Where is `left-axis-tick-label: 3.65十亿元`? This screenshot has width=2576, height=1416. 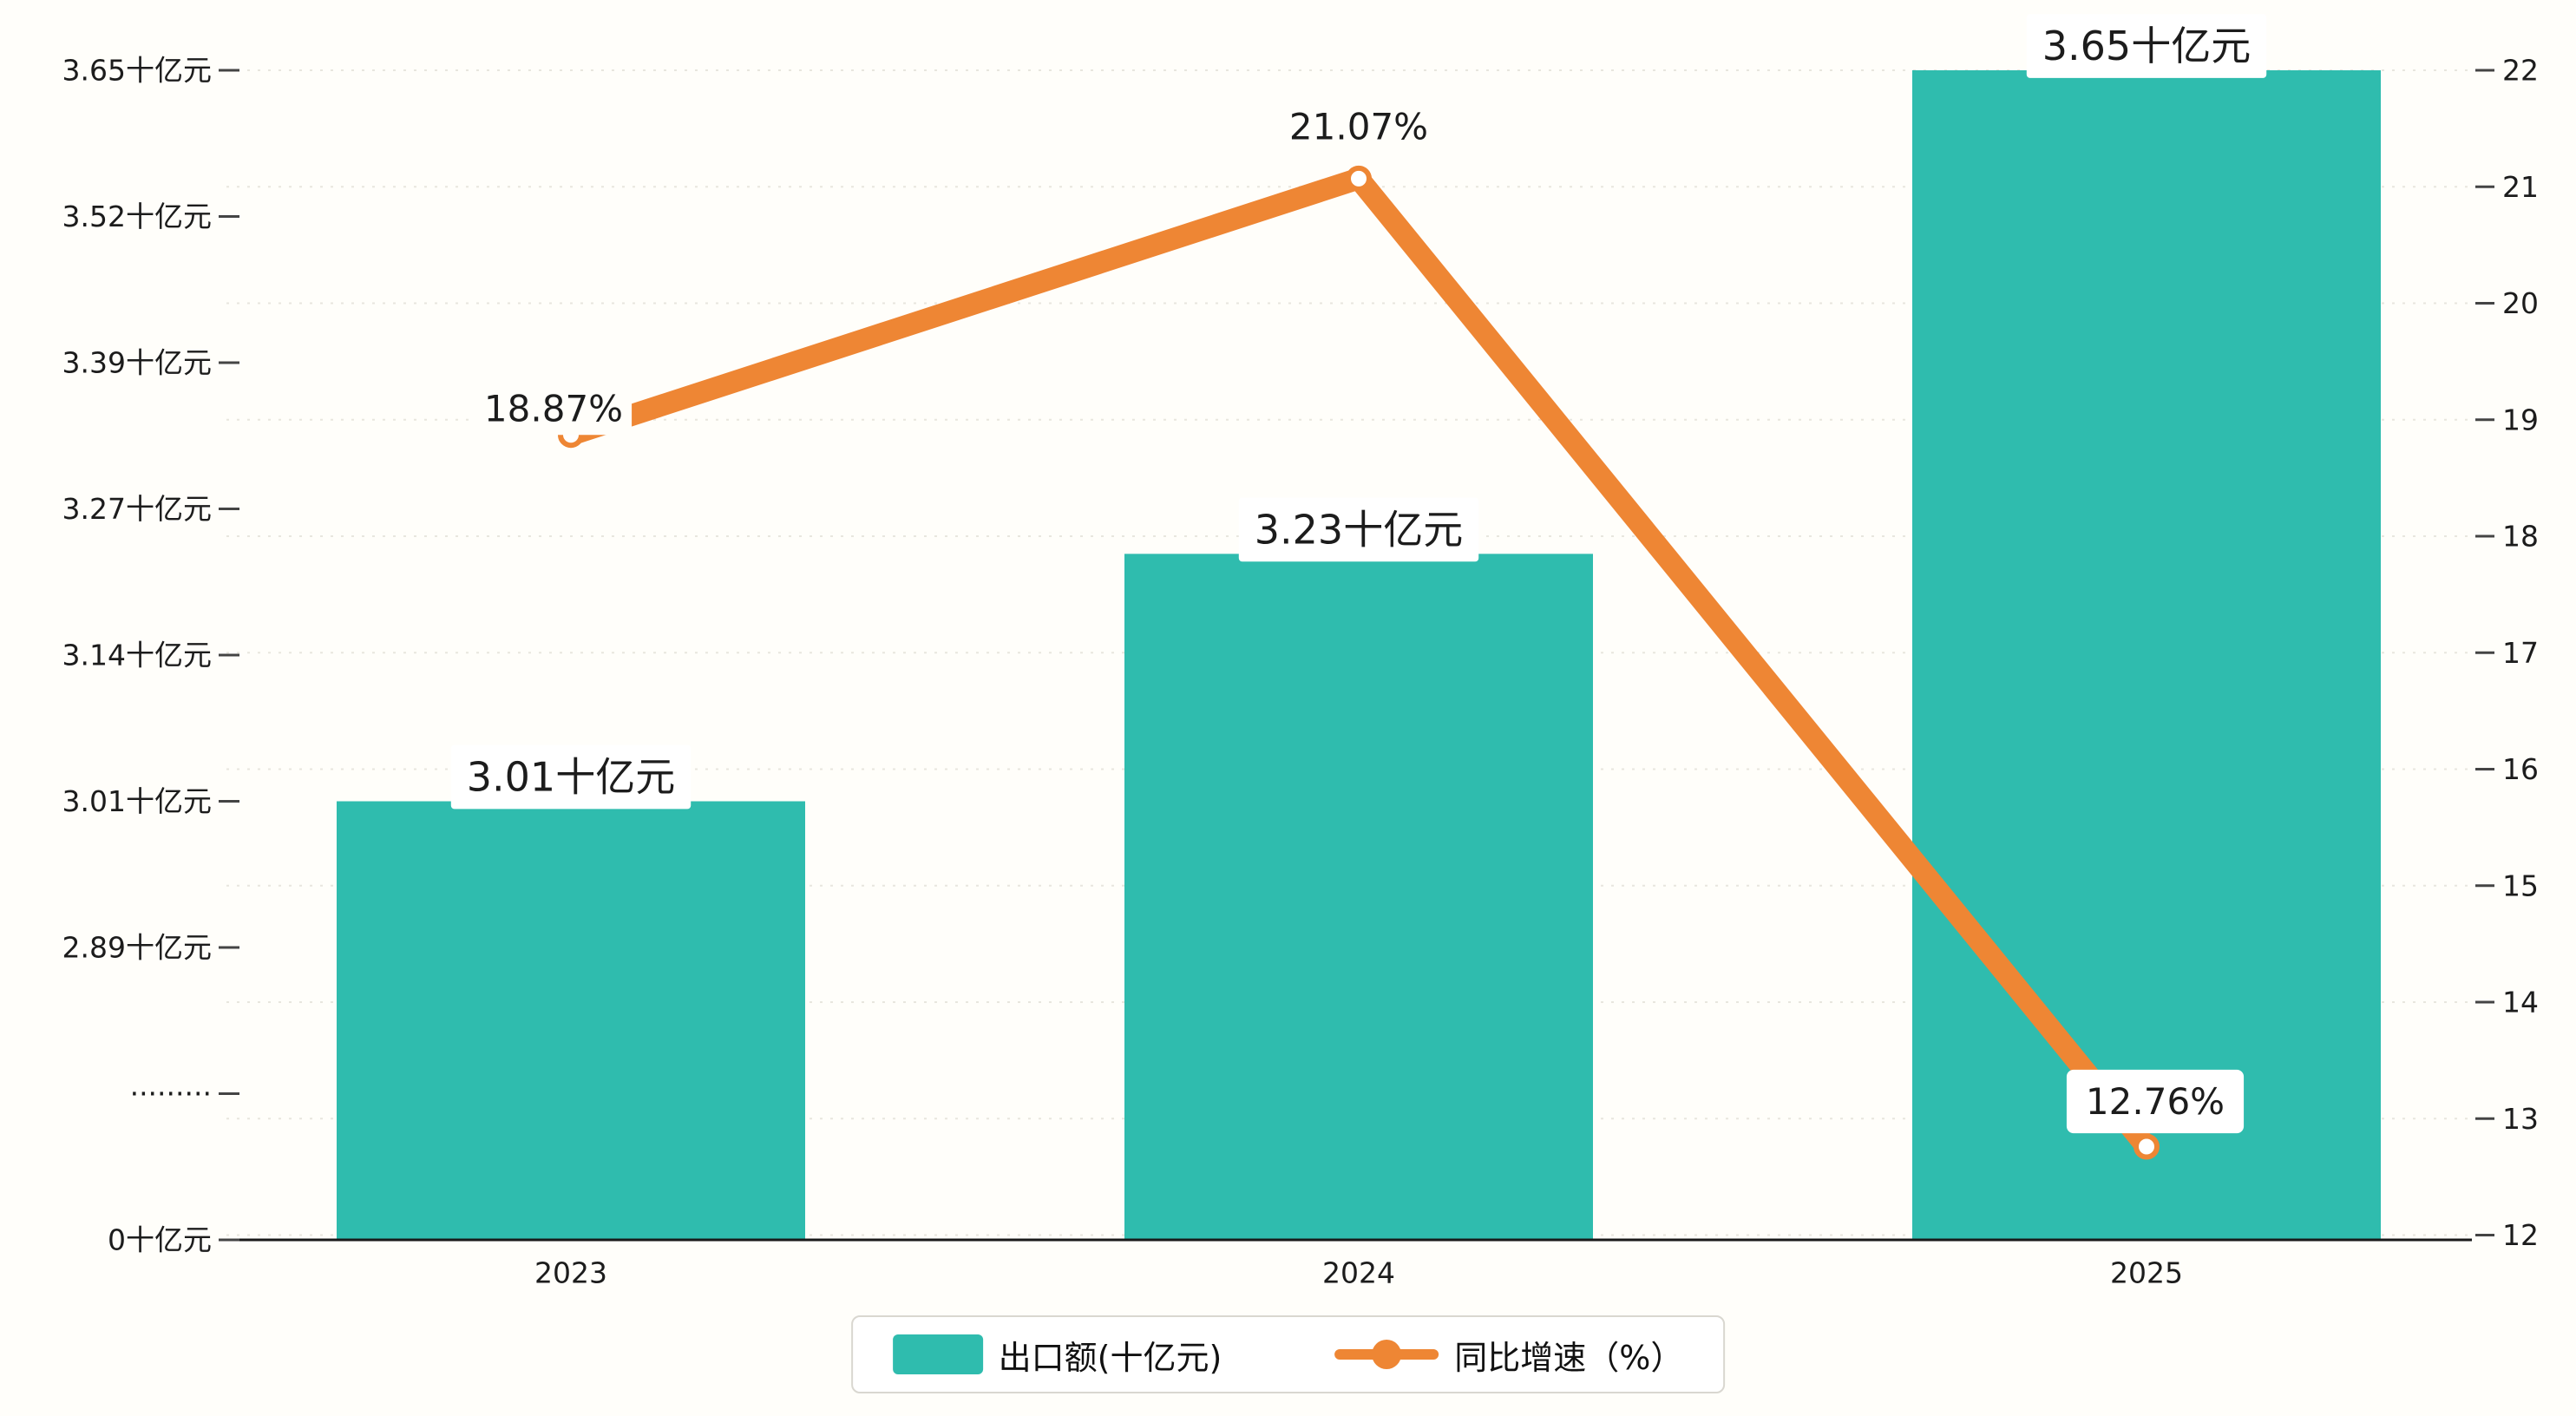 left-axis-tick-label: 3.65十亿元 is located at coordinates (137, 71).